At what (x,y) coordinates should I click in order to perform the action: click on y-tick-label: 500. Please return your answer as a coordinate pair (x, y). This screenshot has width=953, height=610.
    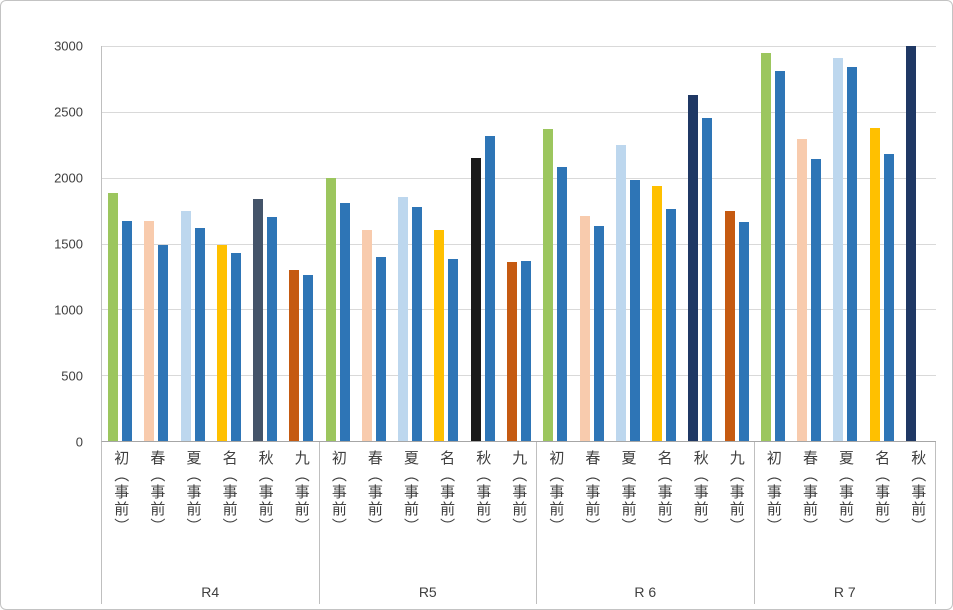
    Looking at the image, I should click on (72, 376).